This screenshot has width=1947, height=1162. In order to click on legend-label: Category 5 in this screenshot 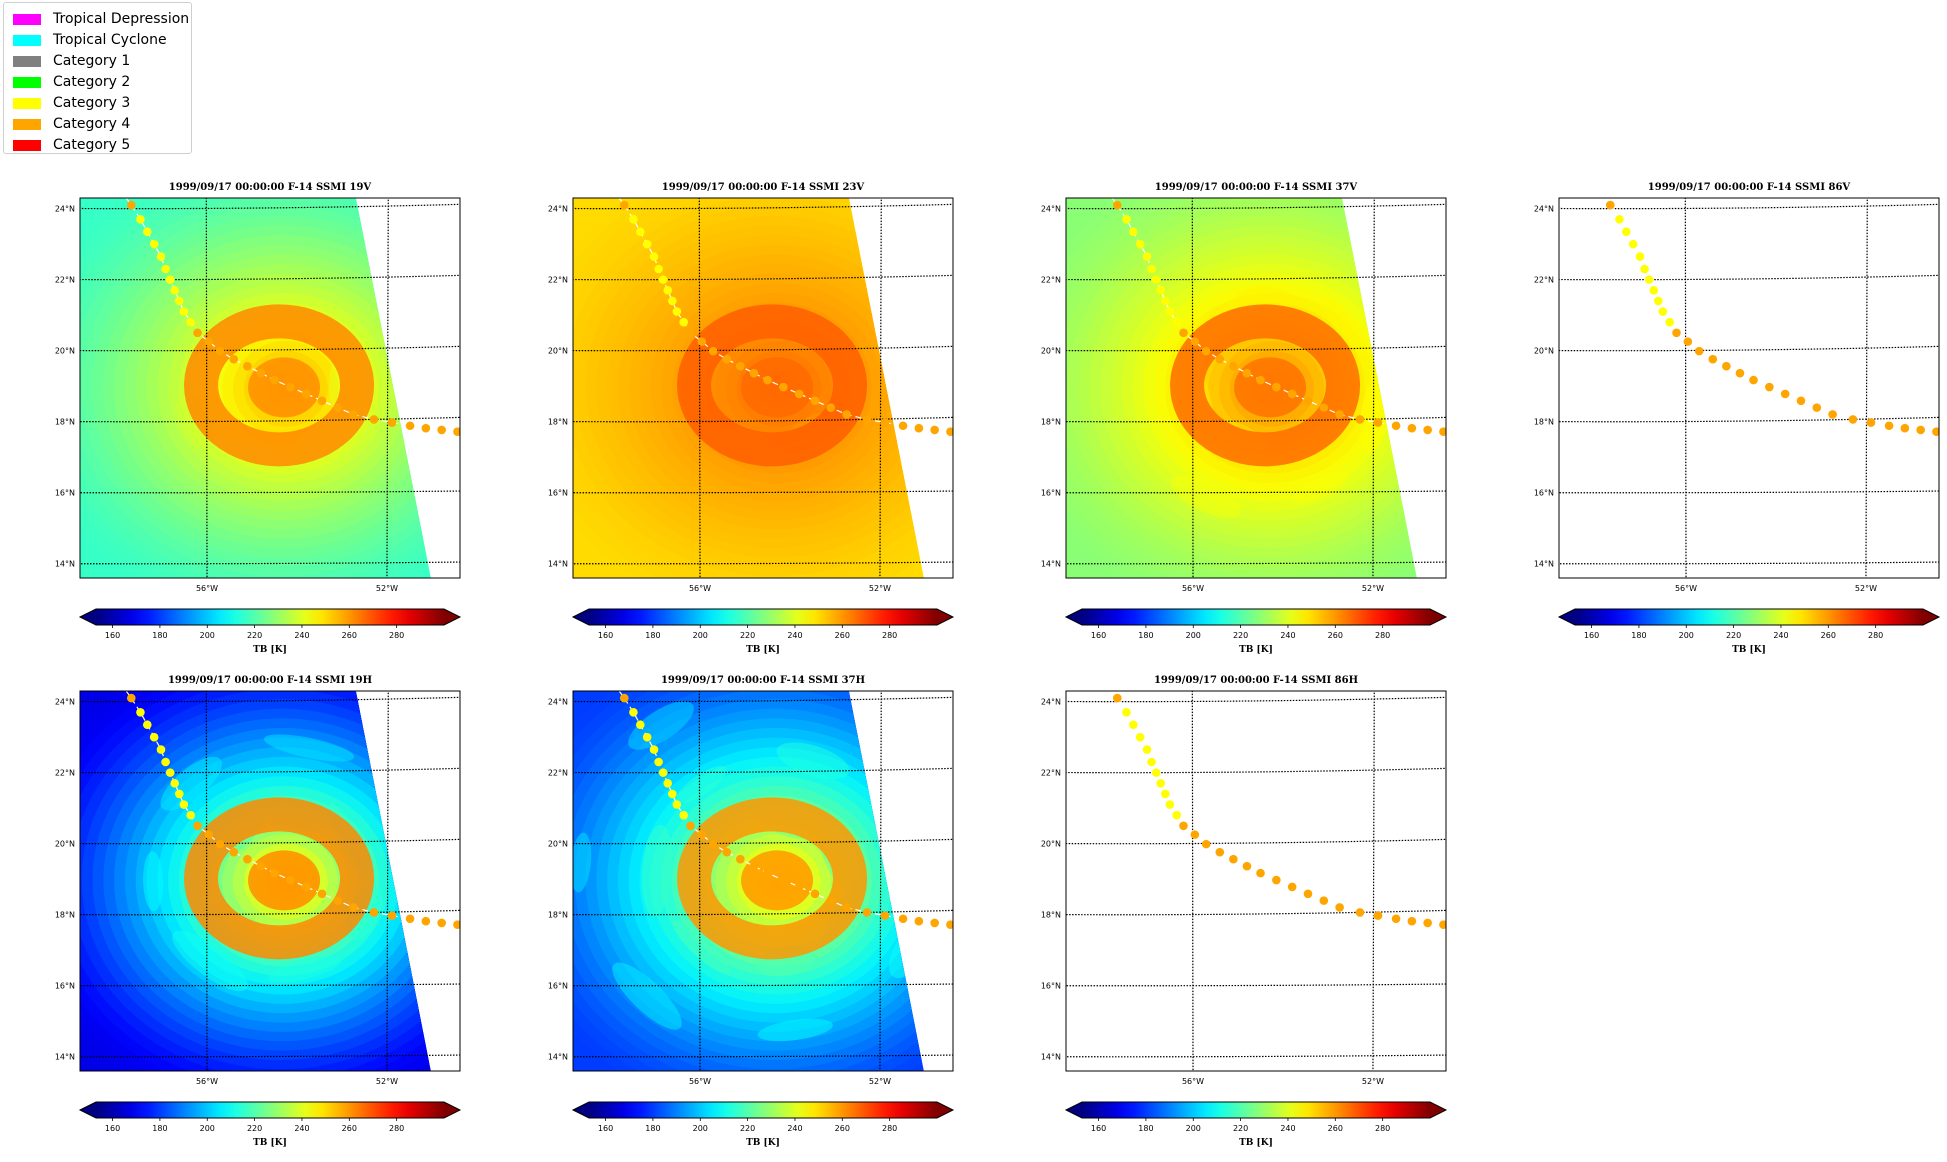, I will do `click(92, 145)`.